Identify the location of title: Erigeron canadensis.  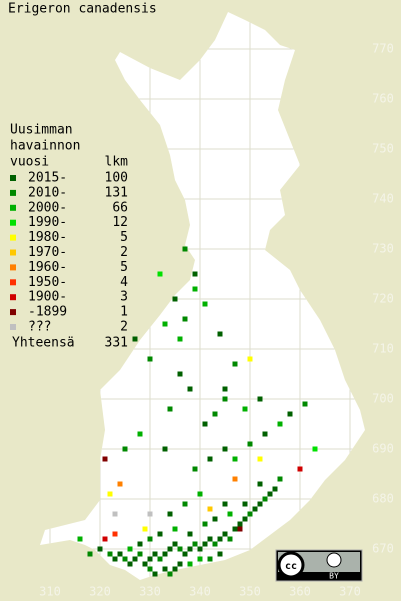
(82, 9).